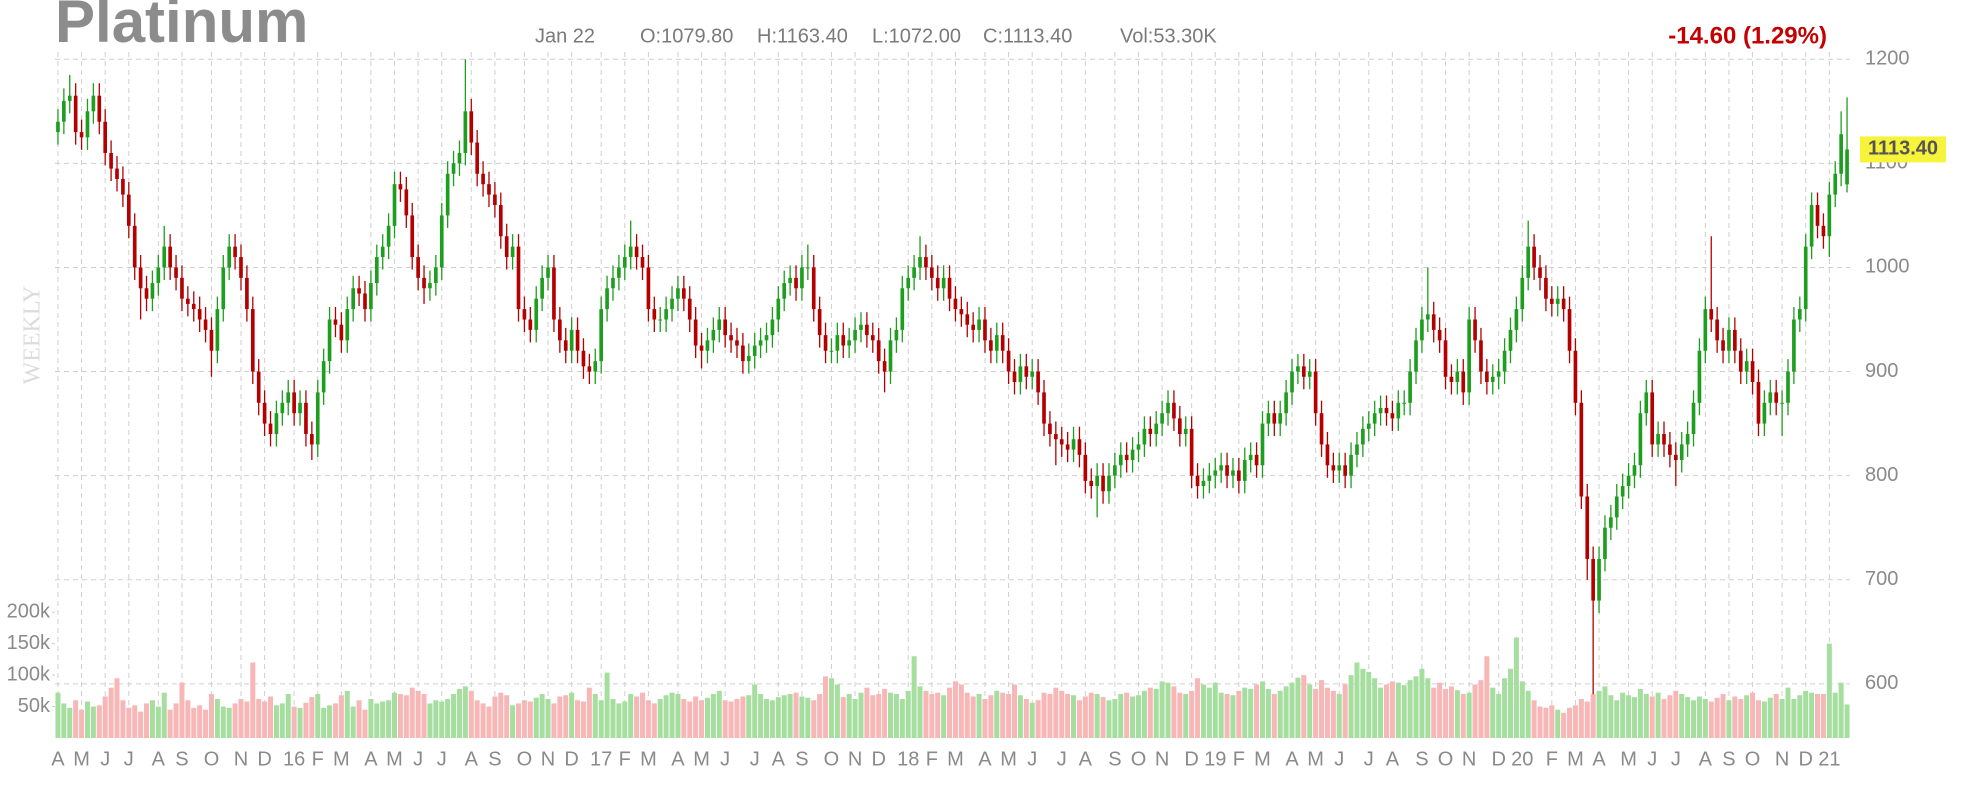  What do you see at coordinates (1522, 759) in the screenshot?
I see `x-tick-label: 20` at bounding box center [1522, 759].